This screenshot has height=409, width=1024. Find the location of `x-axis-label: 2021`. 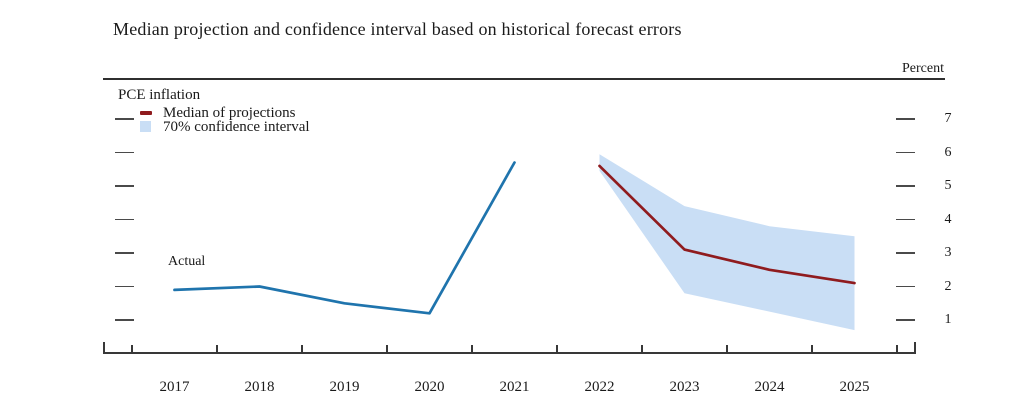

x-axis-label: 2021 is located at coordinates (514, 387).